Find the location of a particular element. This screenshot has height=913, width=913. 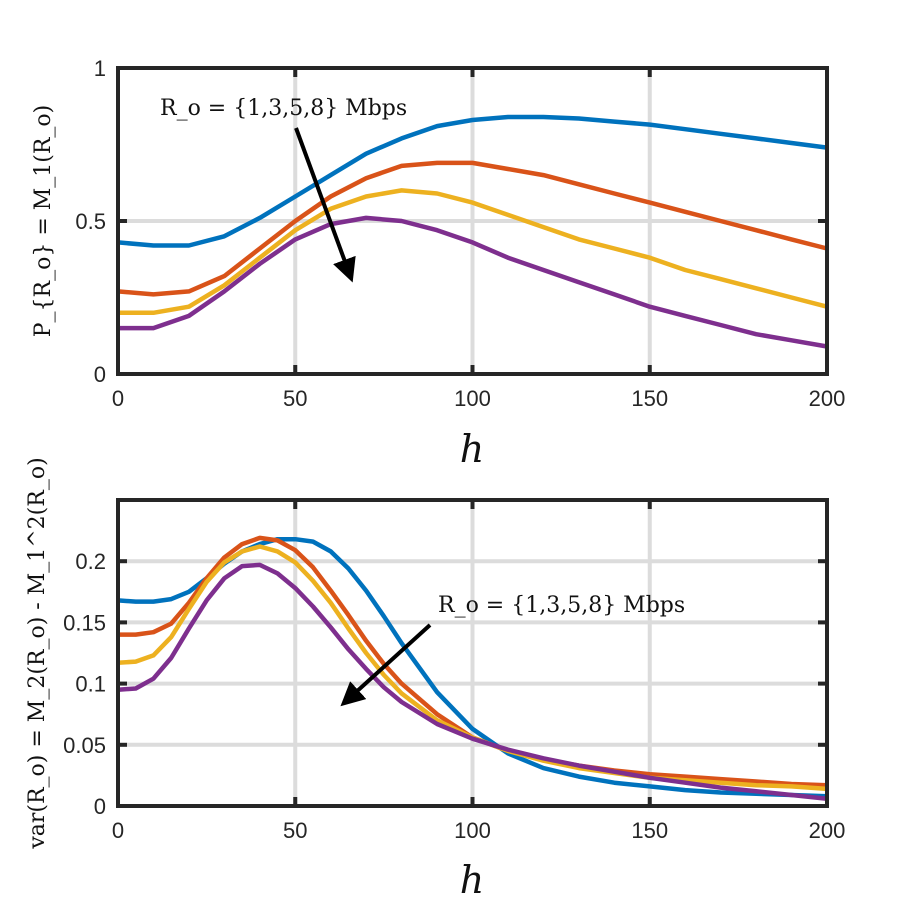

y-tick-label: 0.5 is located at coordinates (90, 221).